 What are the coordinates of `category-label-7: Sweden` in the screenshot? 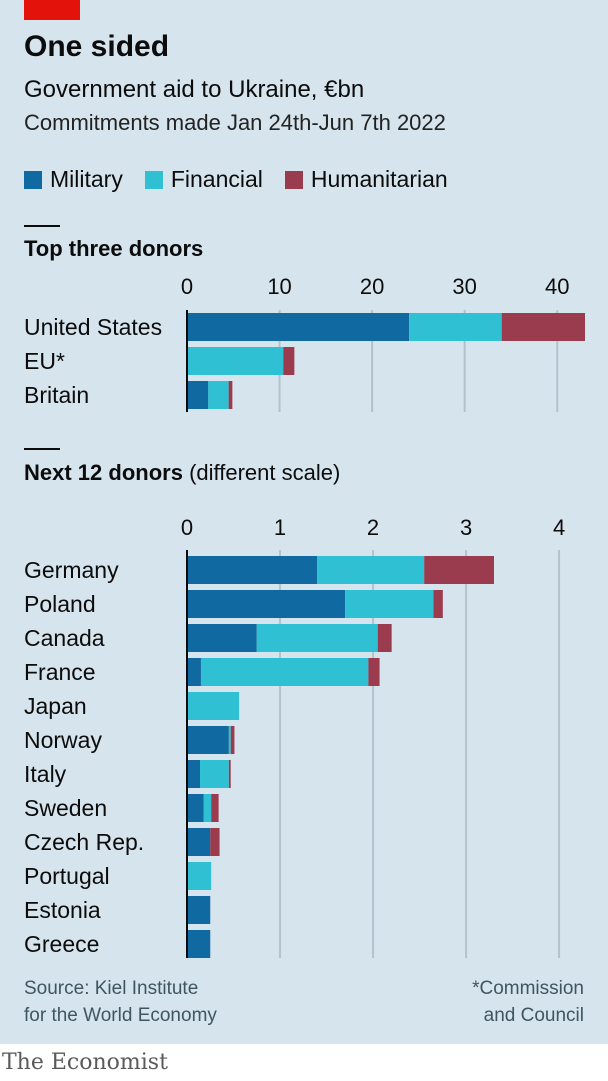 It's located at (65, 808).